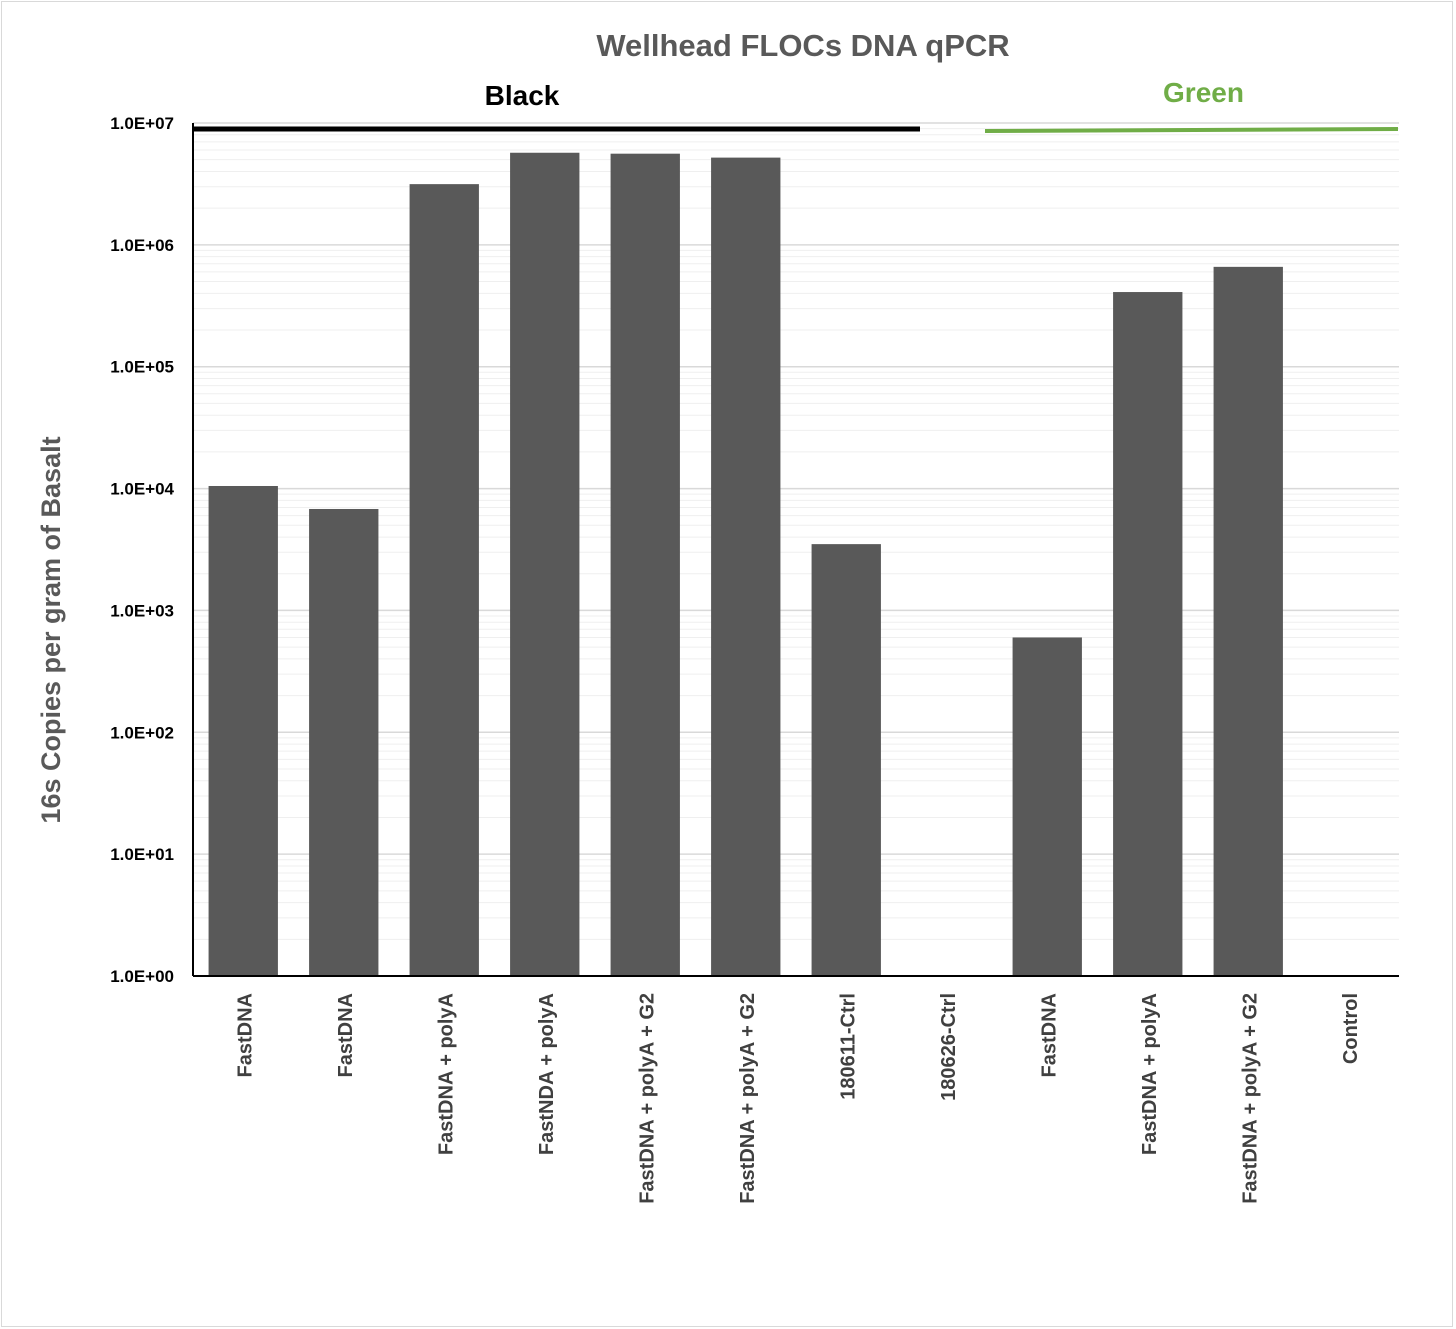 The image size is (1456, 1329). I want to click on y-tick-label: 1.0E+02, so click(142, 732).